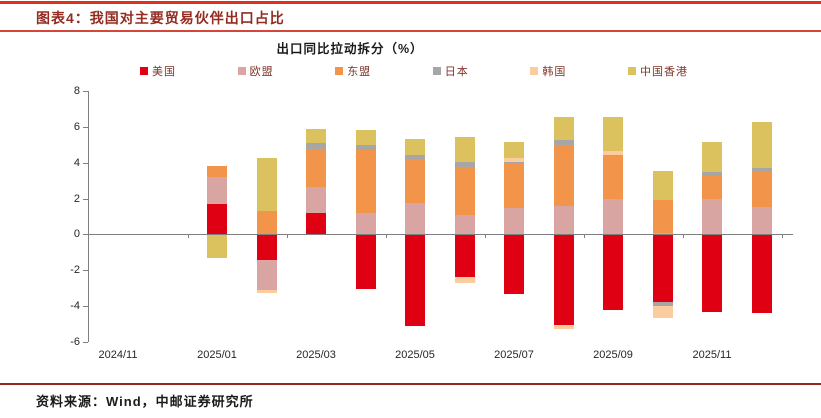  I want to click on legend-item: 中国香港, so click(657, 71).